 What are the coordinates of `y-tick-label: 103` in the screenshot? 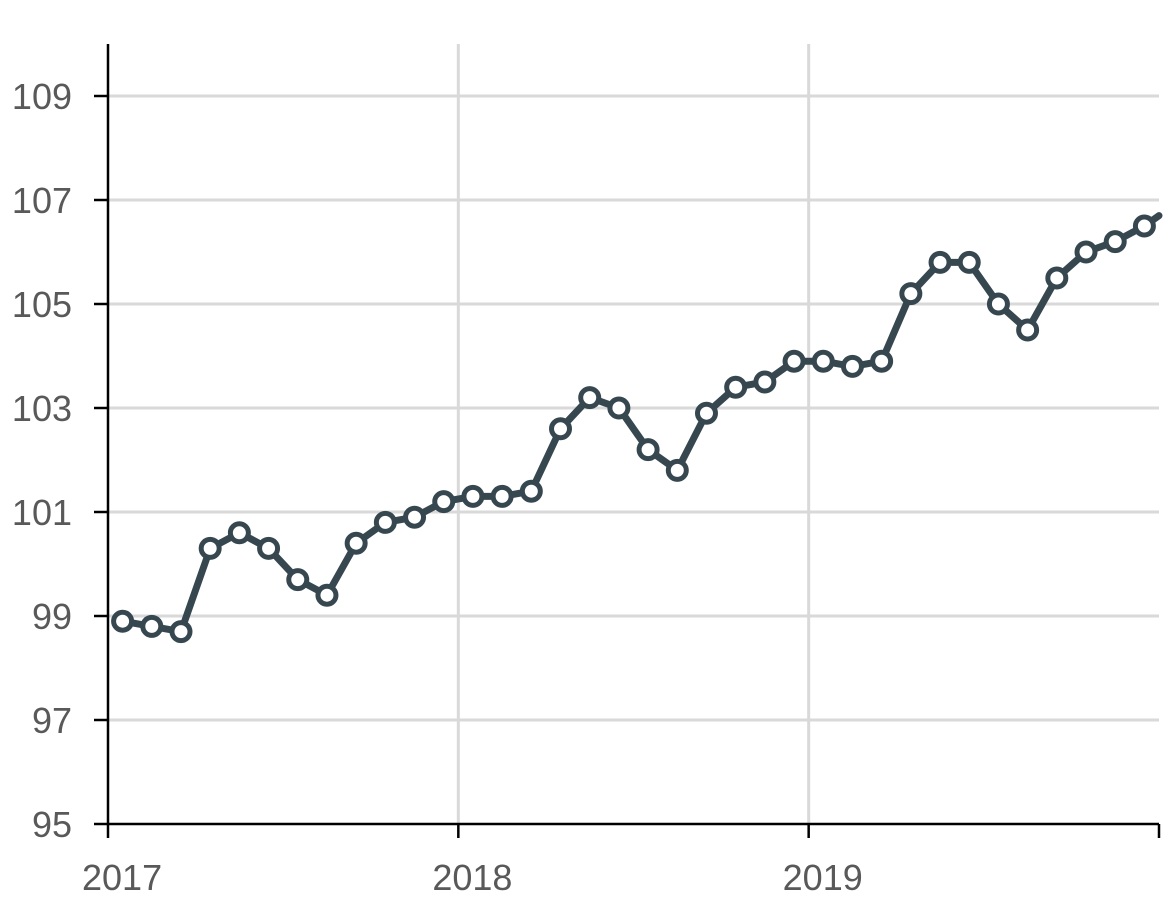 It's located at (42, 408).